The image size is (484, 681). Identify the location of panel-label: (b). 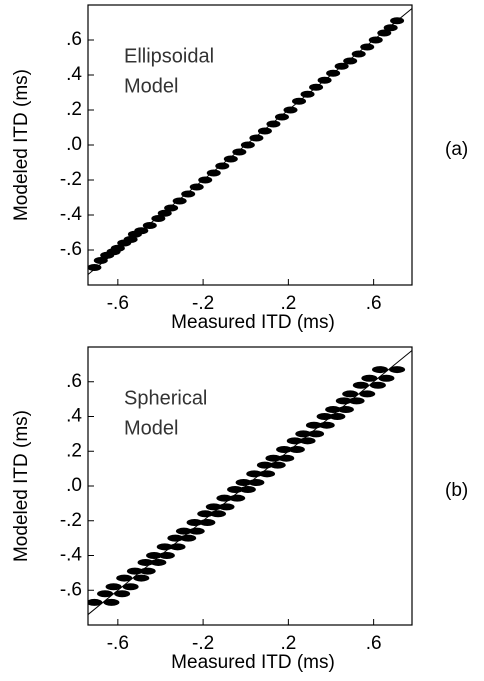
(456, 490).